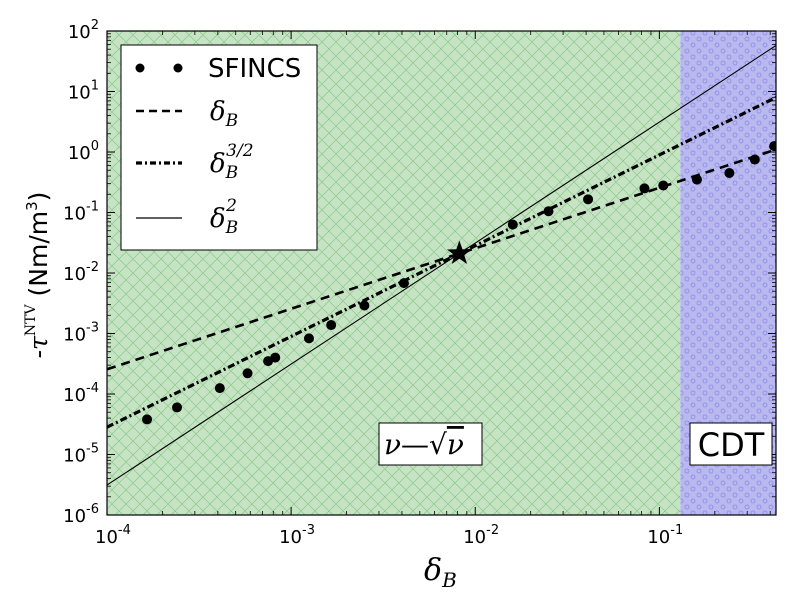  What do you see at coordinates (433, 570) in the screenshot?
I see `x-axis-label-base: δ` at bounding box center [433, 570].